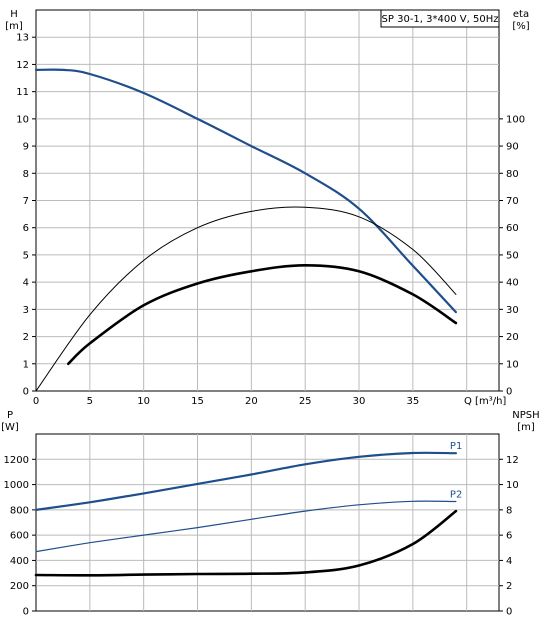 The image size is (546, 628). I want to click on top-left-tick-label: 7, so click(26, 201).